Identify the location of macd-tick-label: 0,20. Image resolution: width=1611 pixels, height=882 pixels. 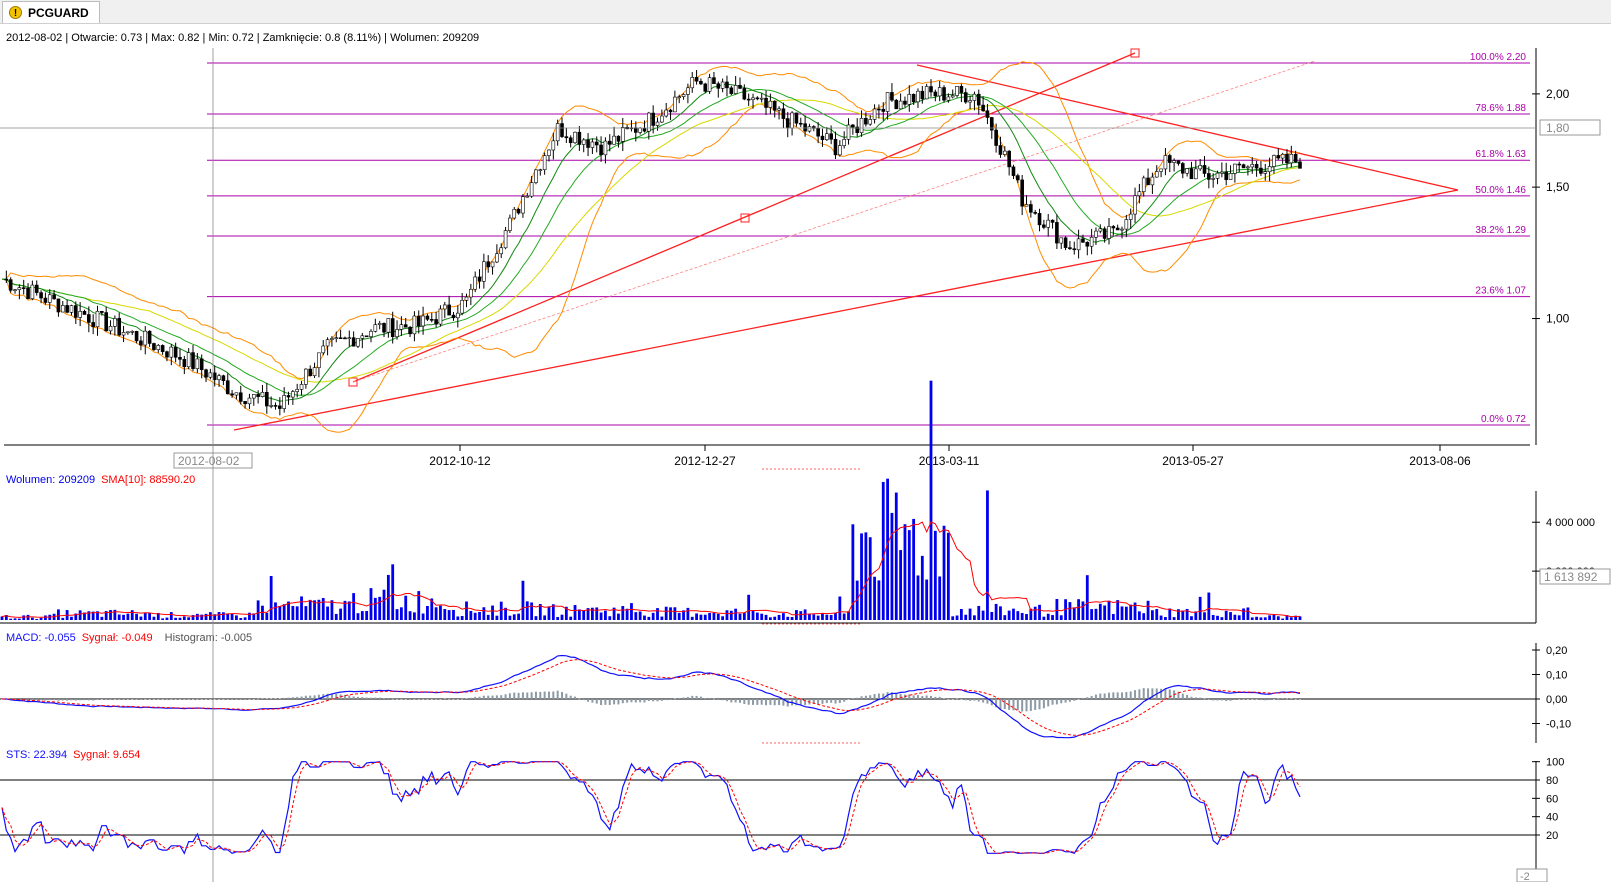
(1556, 651).